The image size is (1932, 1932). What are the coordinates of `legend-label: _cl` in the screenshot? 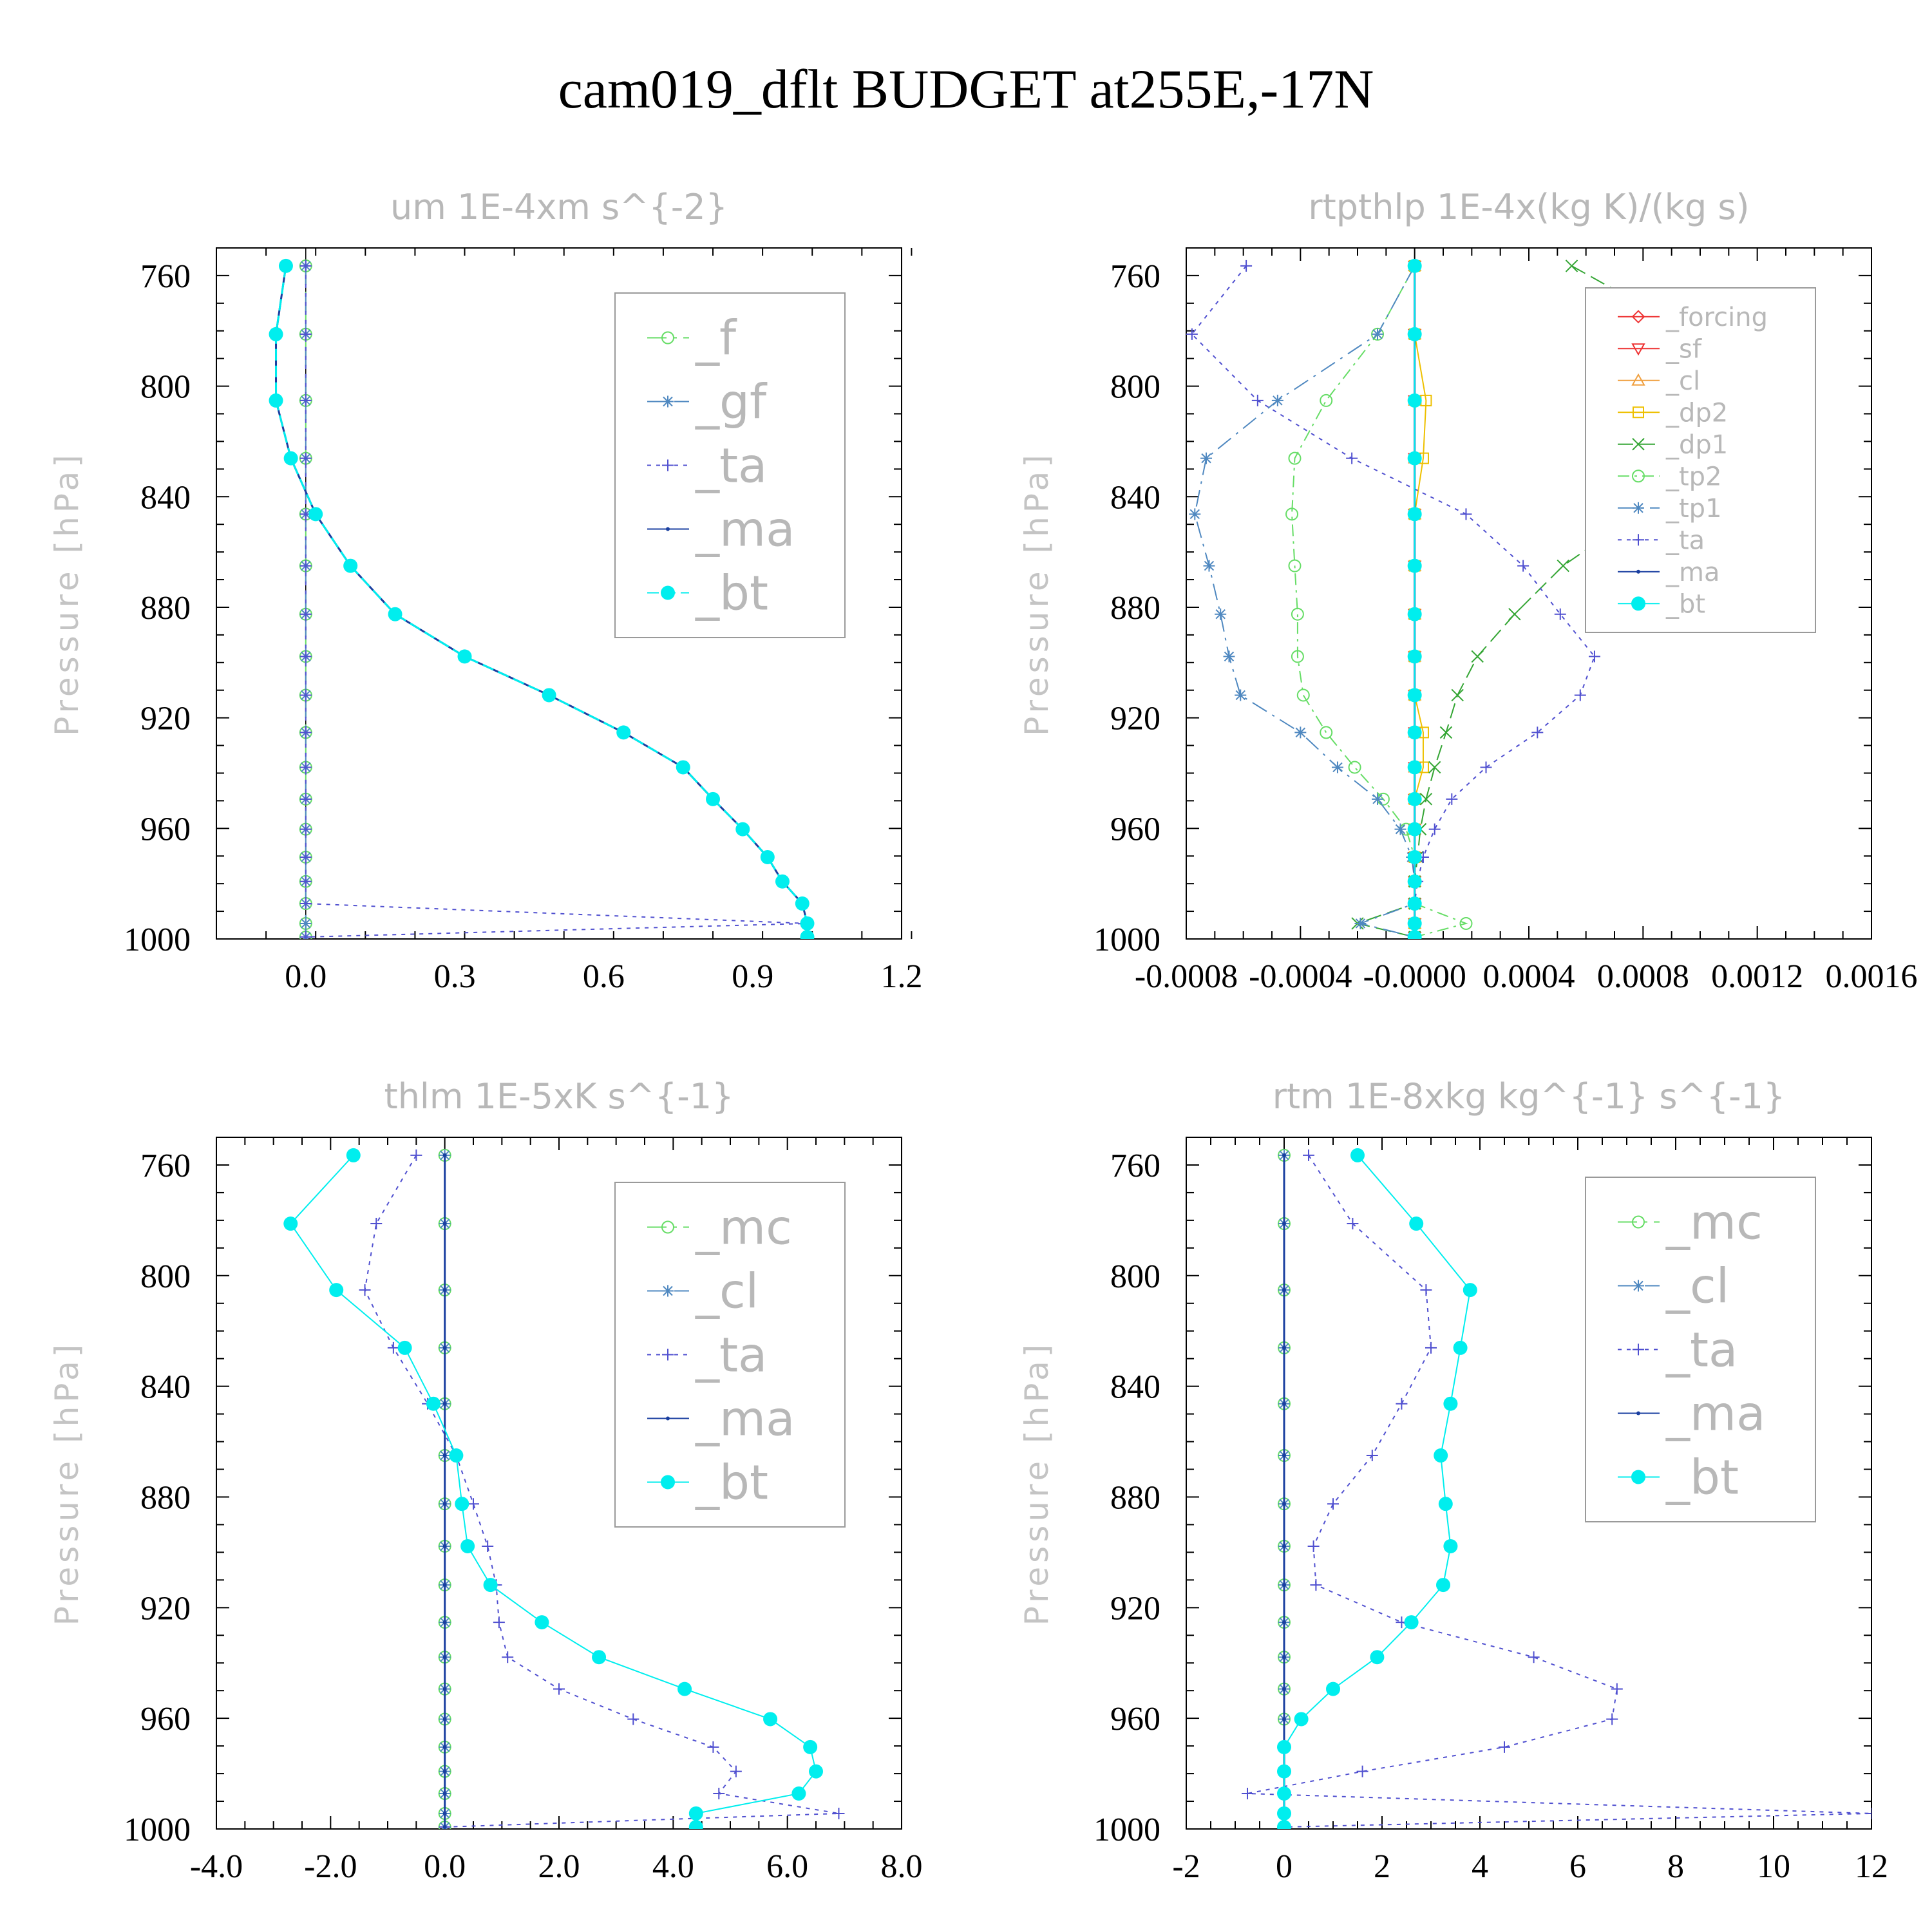 It's located at (727, 1291).